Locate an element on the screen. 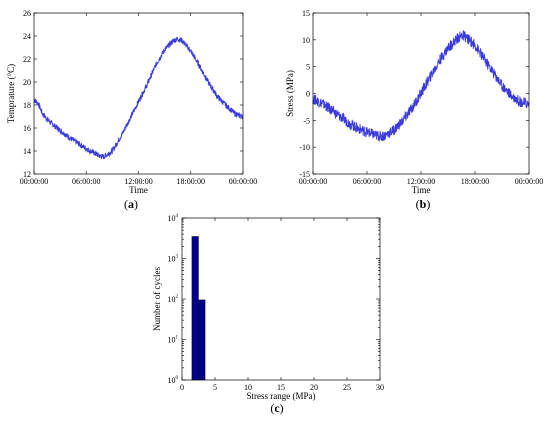 The image size is (550, 426). y-tick-label: 5 is located at coordinates (308, 67).